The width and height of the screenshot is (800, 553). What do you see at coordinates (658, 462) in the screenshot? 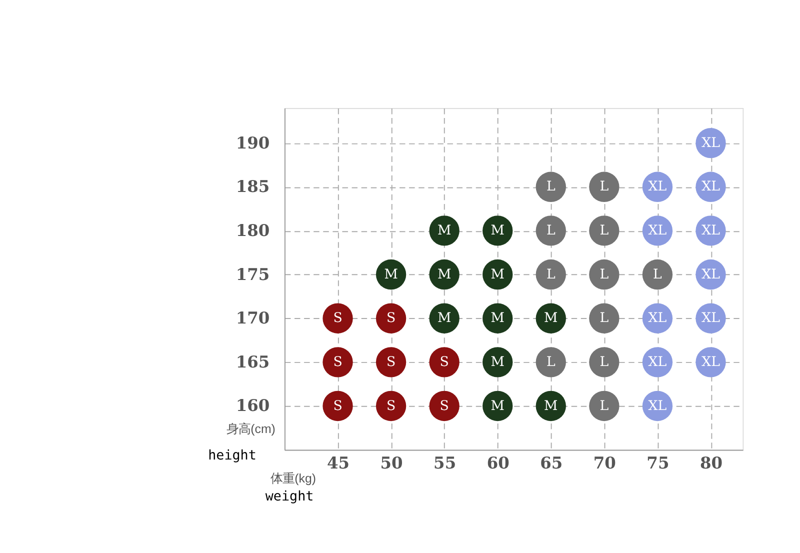
I see `x-tick-label: 75` at bounding box center [658, 462].